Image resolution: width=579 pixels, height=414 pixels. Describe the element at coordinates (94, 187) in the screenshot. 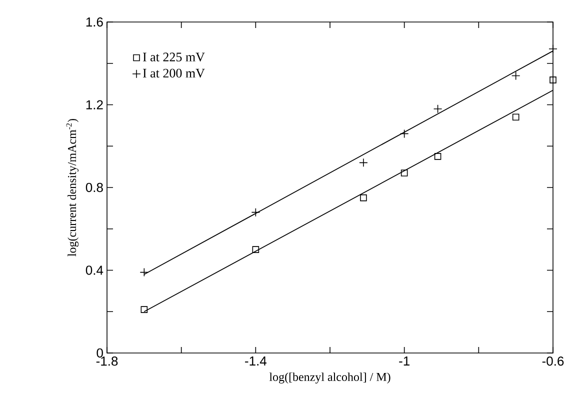

I see `y-tick-label: 0.8` at that location.